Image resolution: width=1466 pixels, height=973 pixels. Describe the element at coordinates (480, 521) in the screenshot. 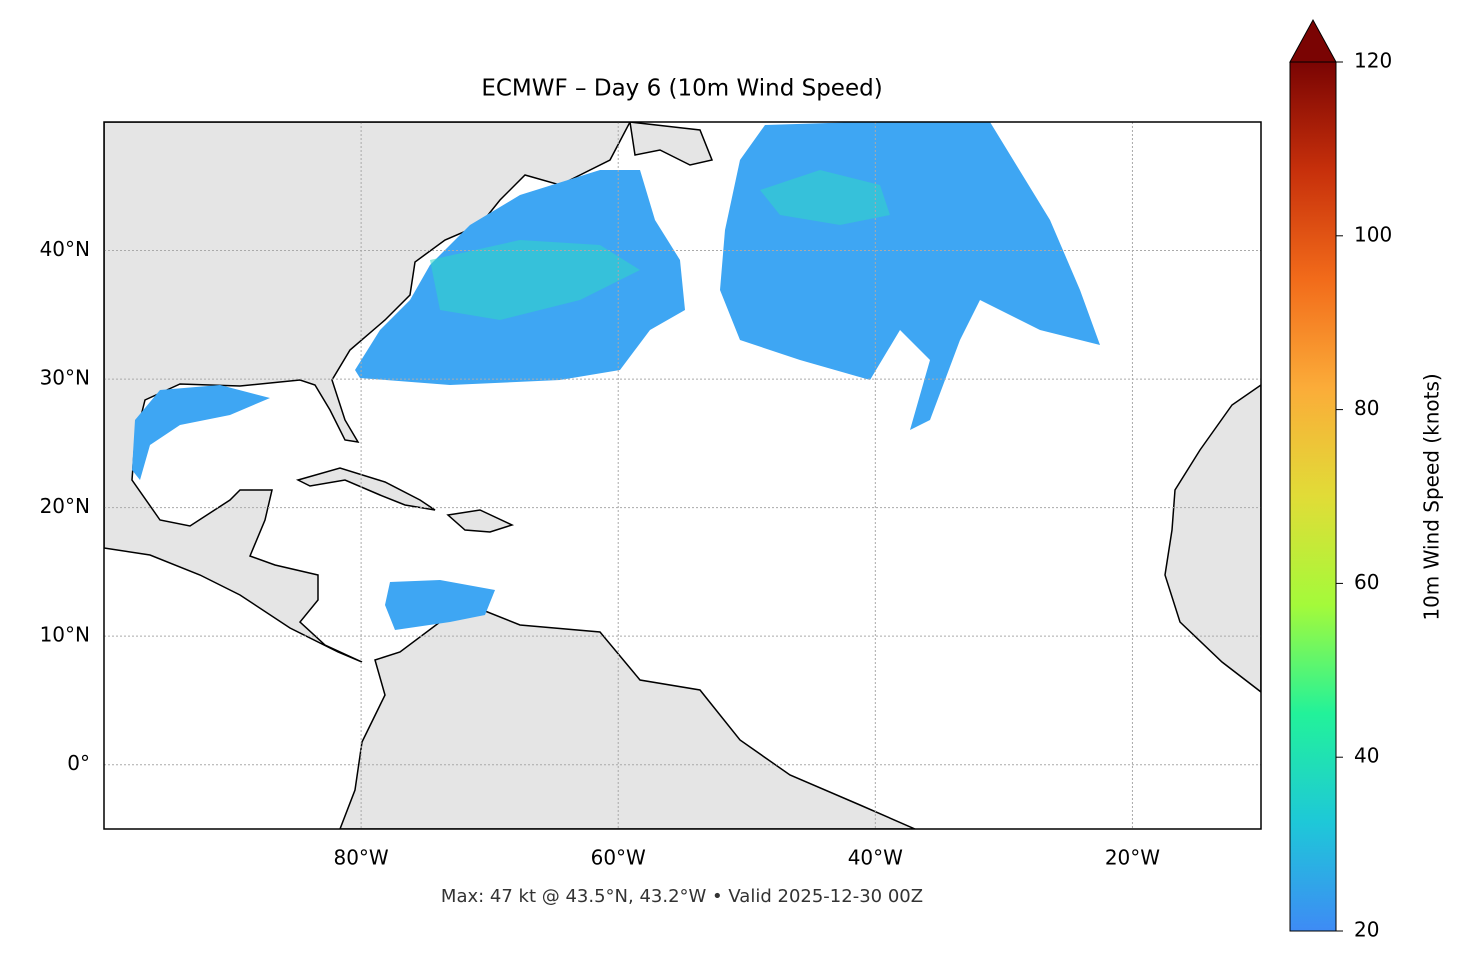

I see `hispaniola` at that location.